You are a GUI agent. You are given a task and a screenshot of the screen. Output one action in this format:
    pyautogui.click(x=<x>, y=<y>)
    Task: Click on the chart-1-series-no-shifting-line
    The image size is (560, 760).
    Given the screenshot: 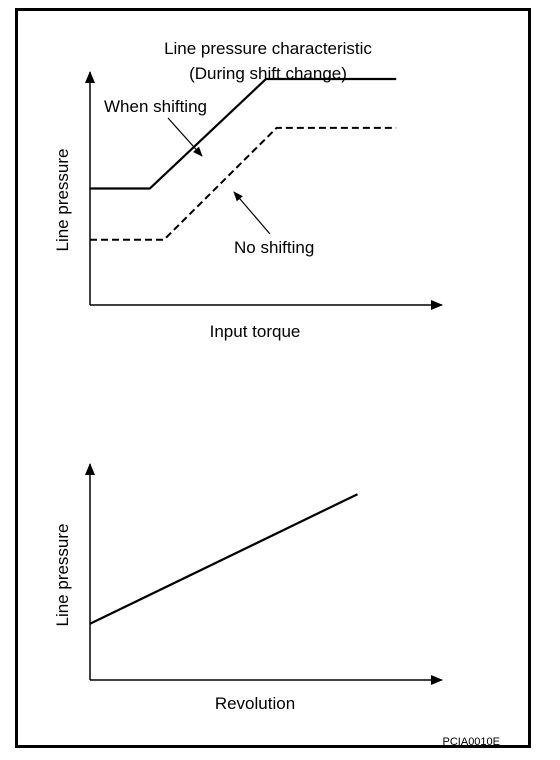 What is the action you would take?
    pyautogui.click(x=243, y=183)
    